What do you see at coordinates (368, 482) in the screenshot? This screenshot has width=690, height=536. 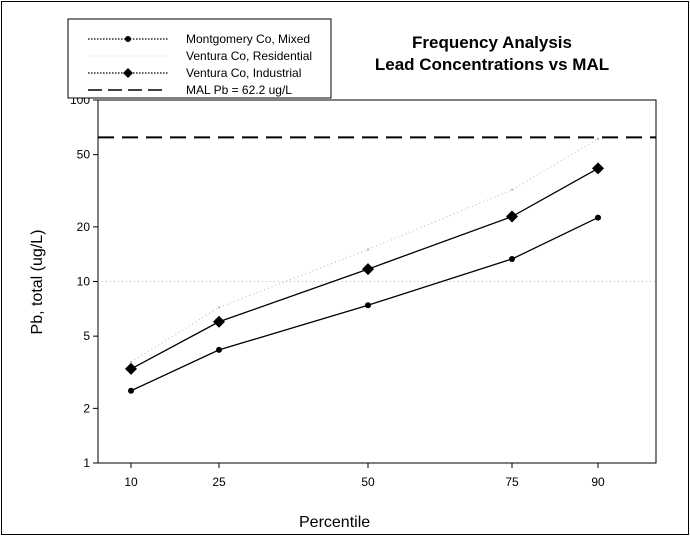 I see `x-tick-label-50: 50` at bounding box center [368, 482].